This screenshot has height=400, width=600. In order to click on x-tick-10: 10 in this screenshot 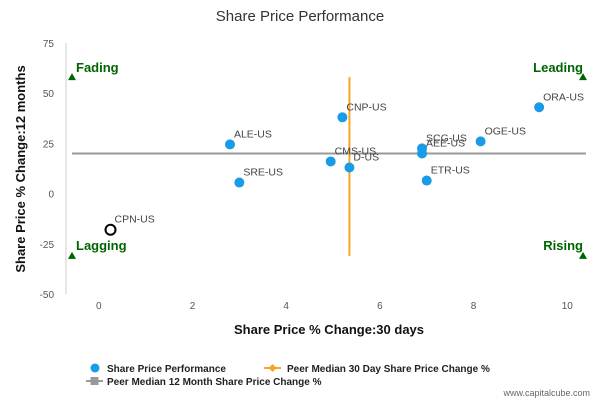, I will do `click(568, 306)`.